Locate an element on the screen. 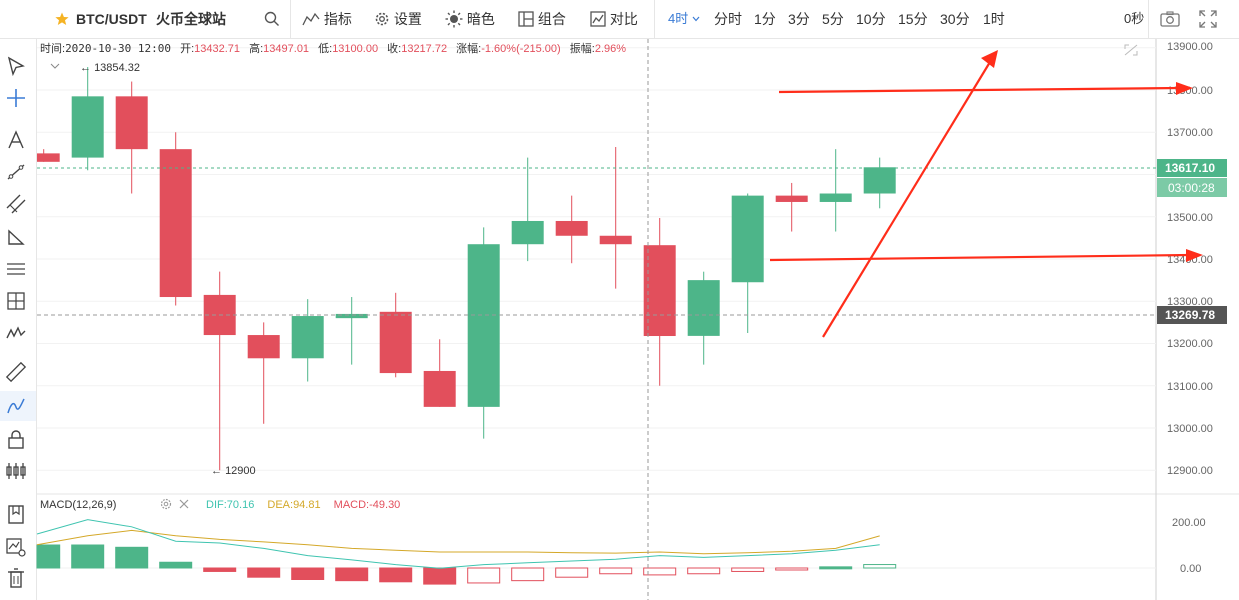  macd-settings-icon is located at coordinates (166, 504).